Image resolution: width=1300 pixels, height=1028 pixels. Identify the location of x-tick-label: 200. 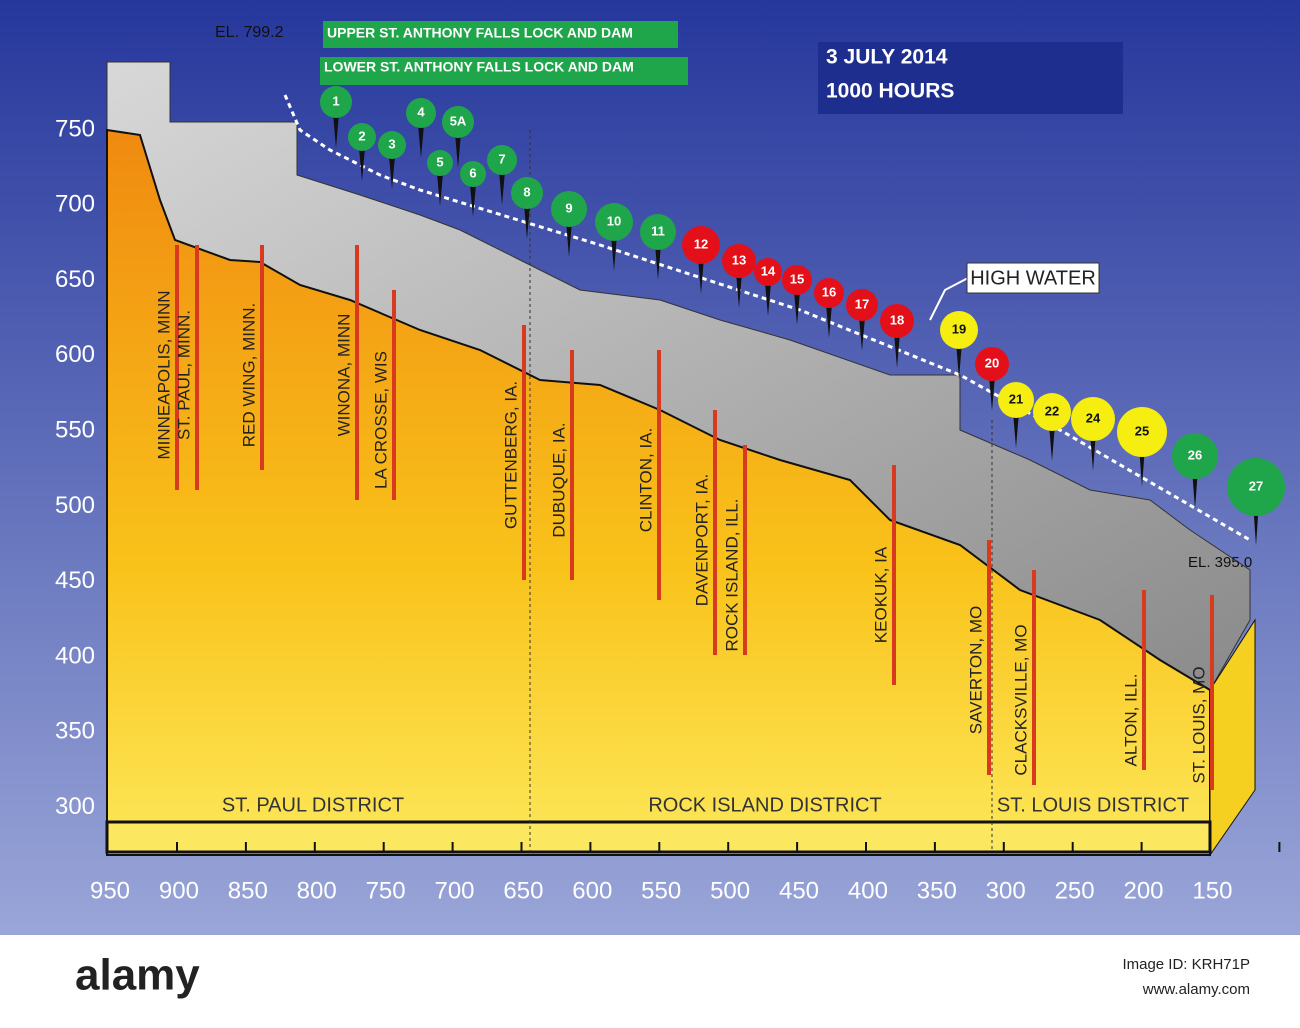
(1143, 890).